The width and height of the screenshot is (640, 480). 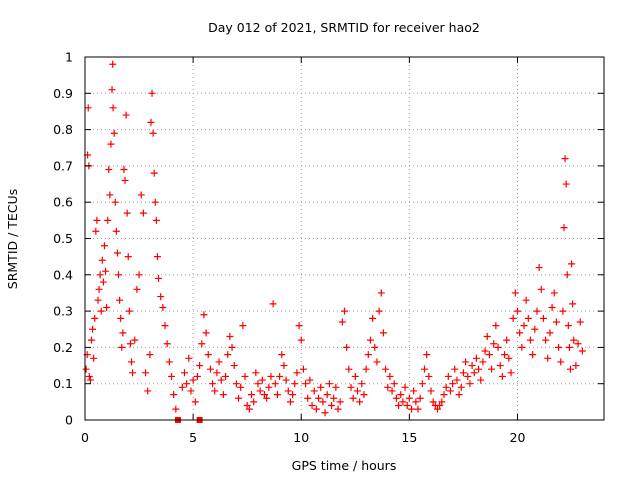 What do you see at coordinates (63, 93) in the screenshot?
I see `y-tick-label: 0.9` at bounding box center [63, 93].